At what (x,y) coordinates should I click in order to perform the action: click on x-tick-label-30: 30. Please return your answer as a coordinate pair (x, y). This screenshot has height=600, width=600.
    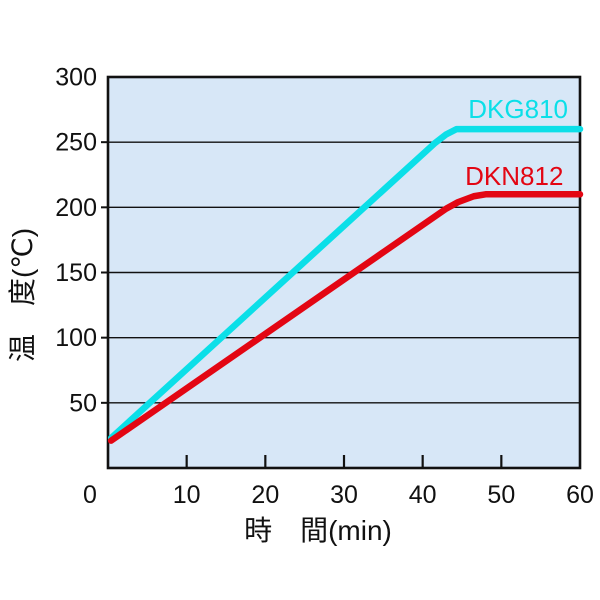
    Looking at the image, I should click on (344, 495).